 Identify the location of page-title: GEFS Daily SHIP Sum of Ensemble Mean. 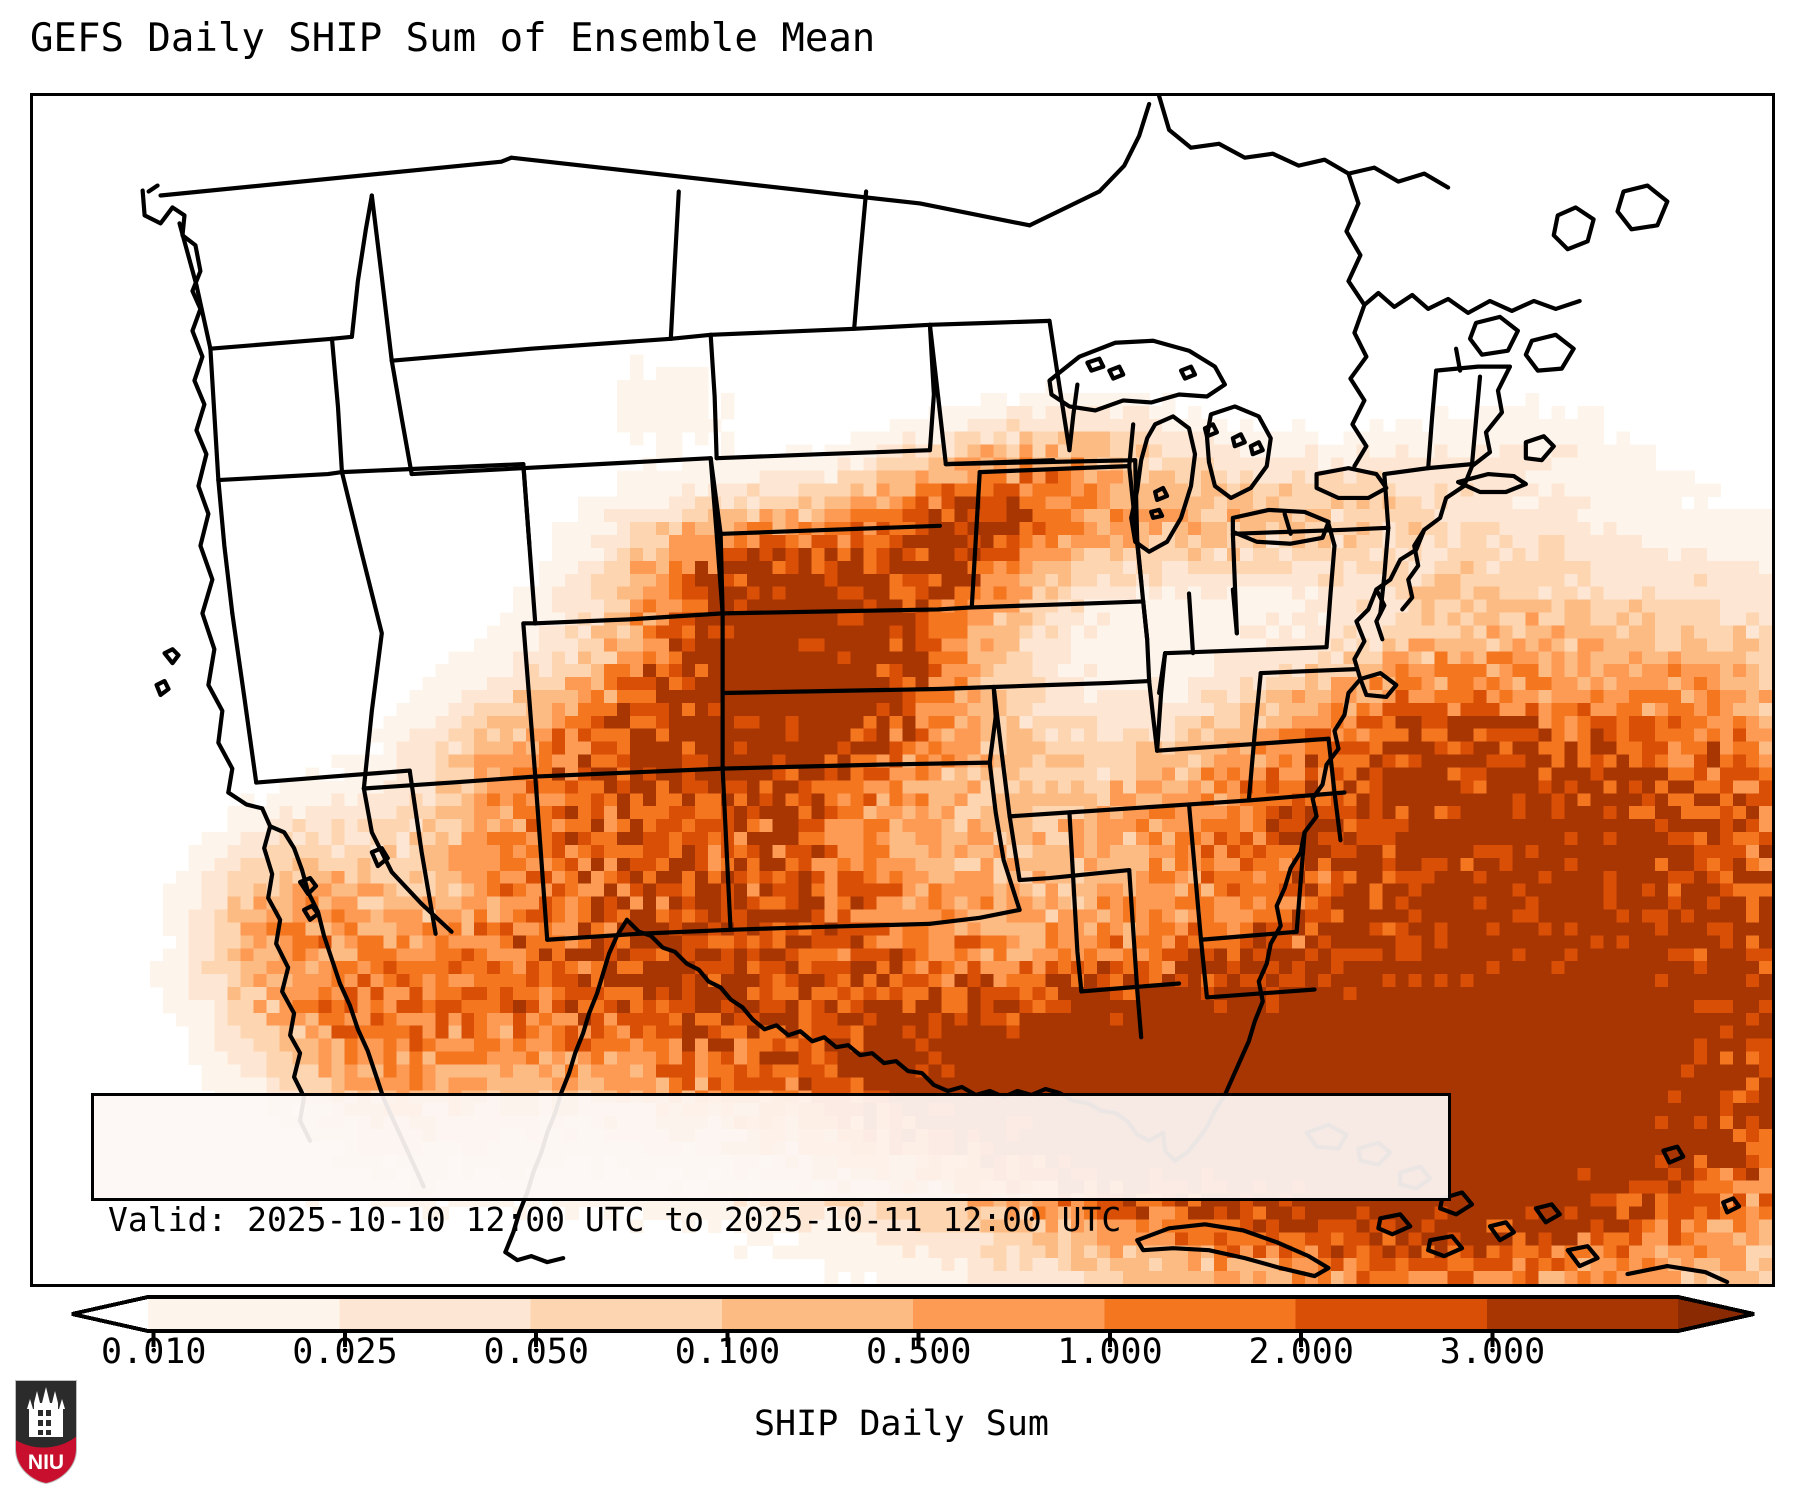
(453, 38).